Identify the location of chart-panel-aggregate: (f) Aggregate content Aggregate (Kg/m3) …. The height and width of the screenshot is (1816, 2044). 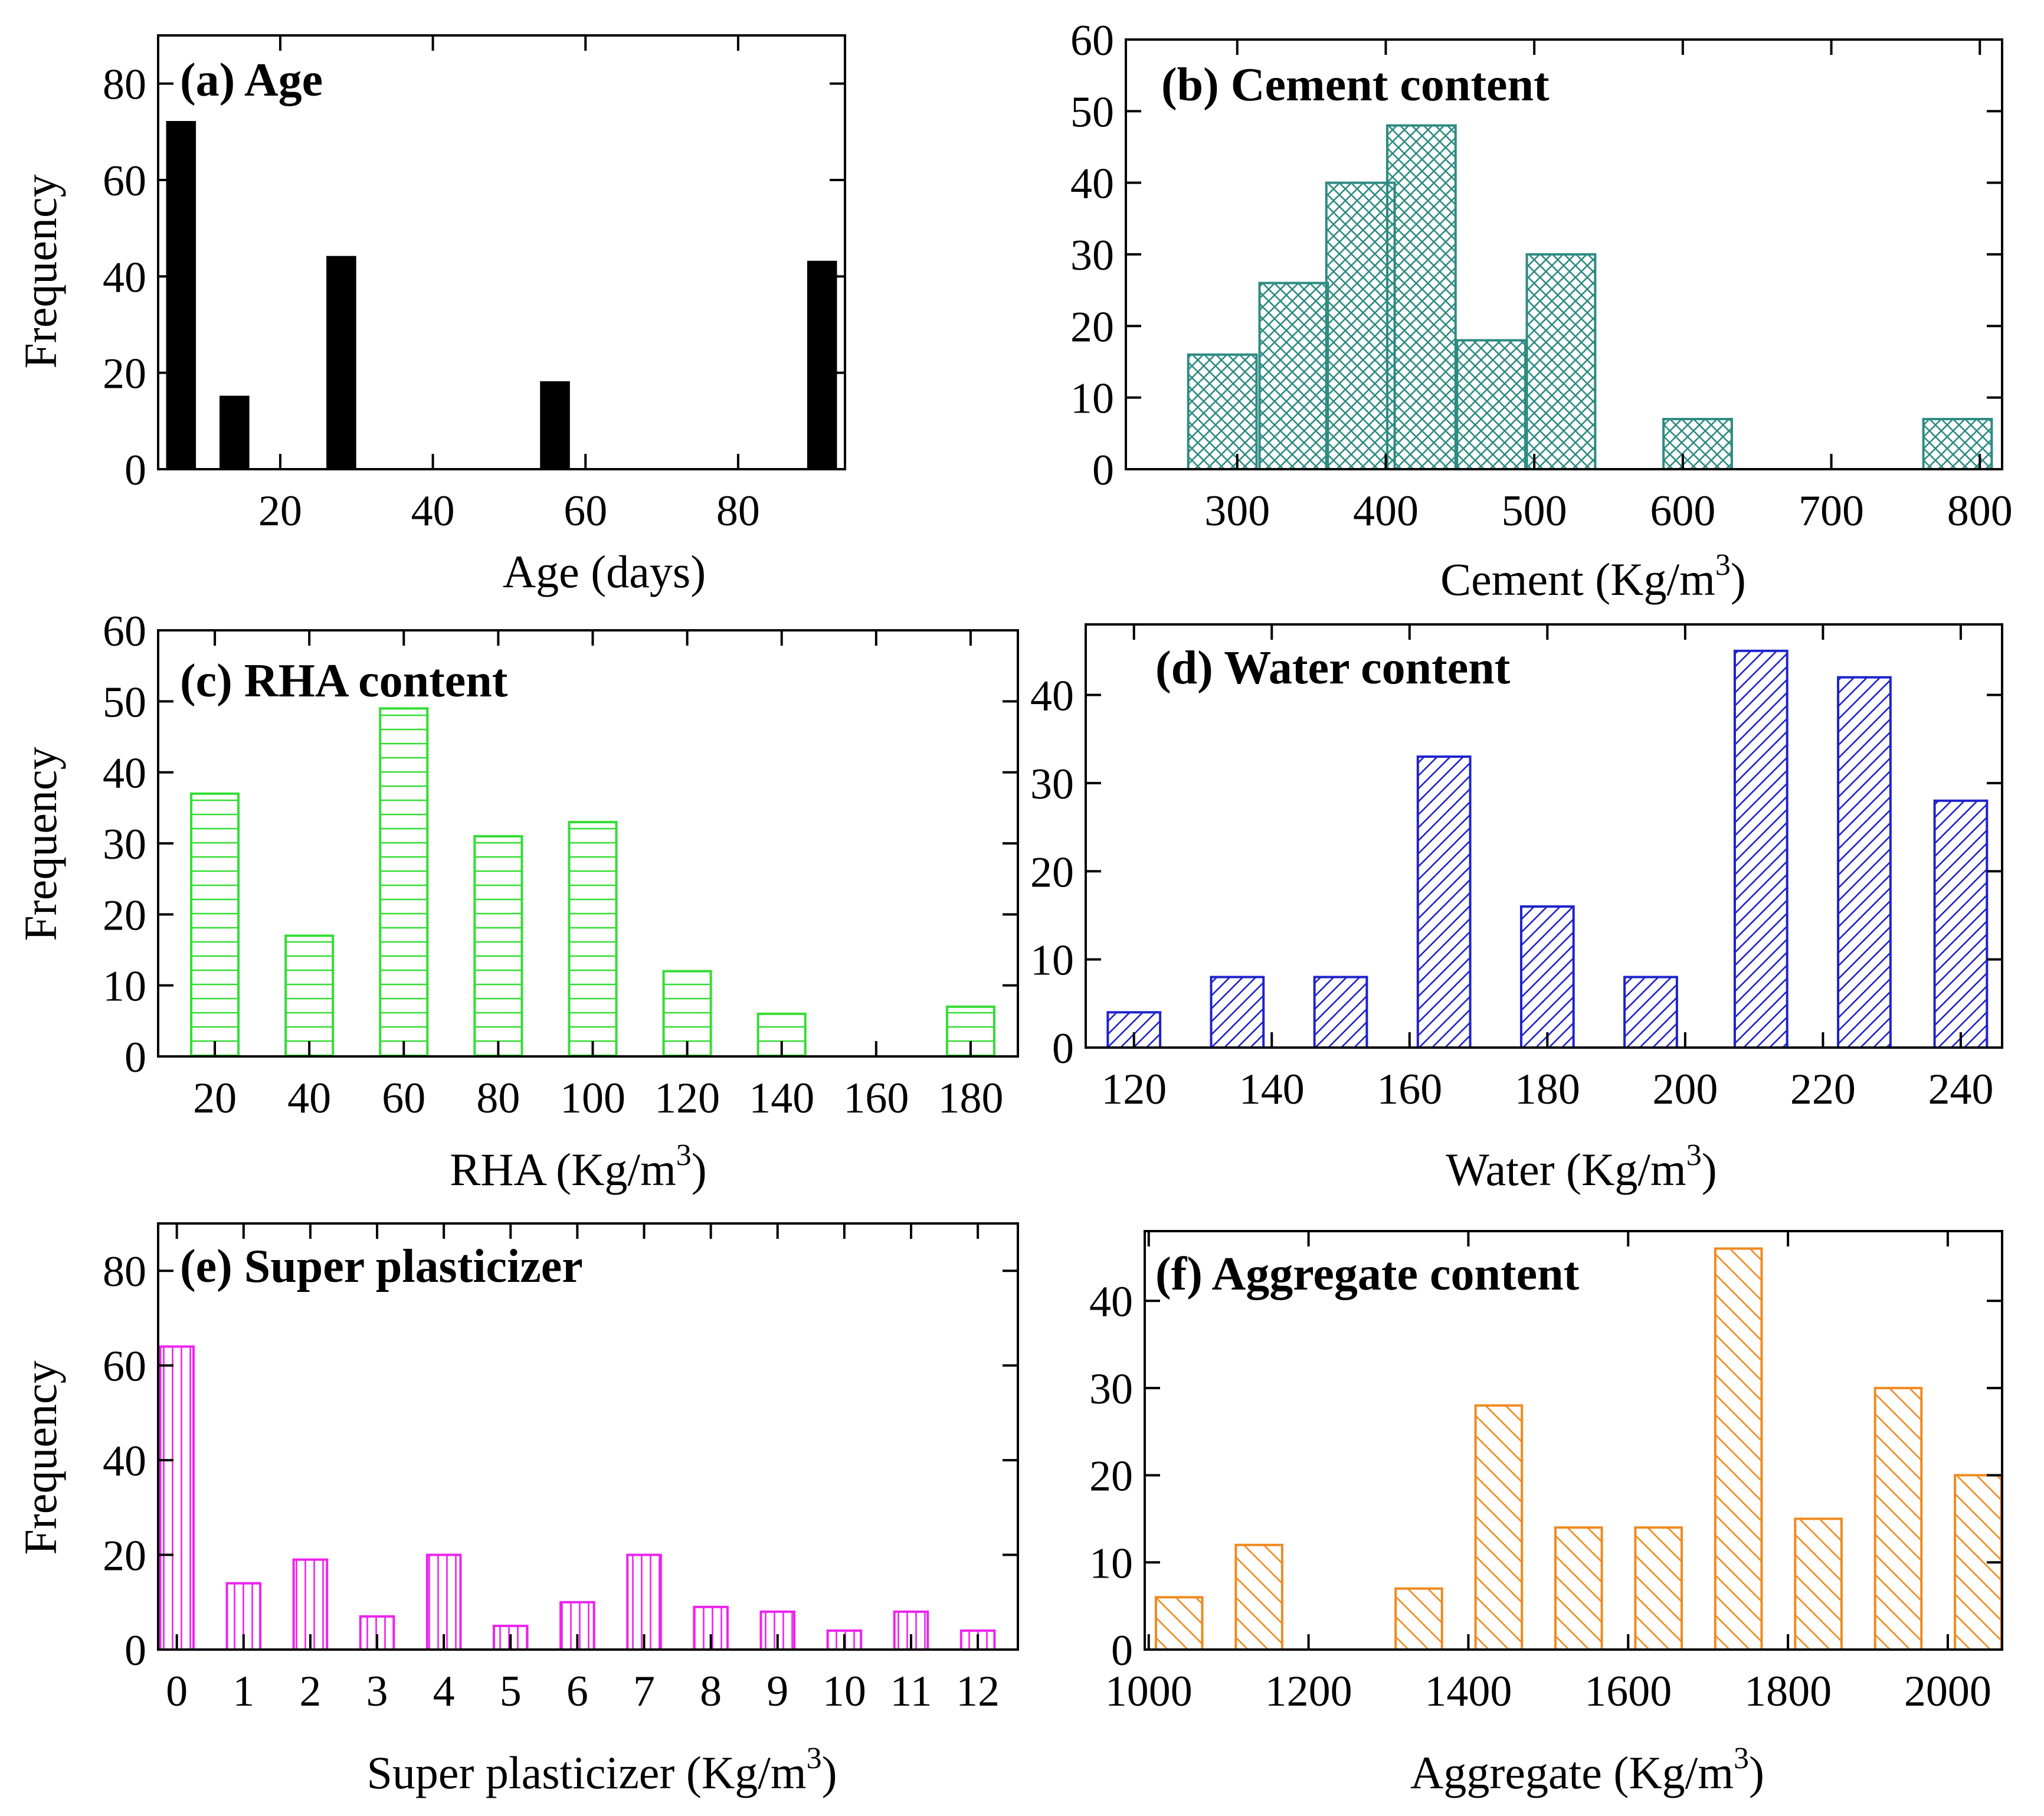
(1546, 1514).